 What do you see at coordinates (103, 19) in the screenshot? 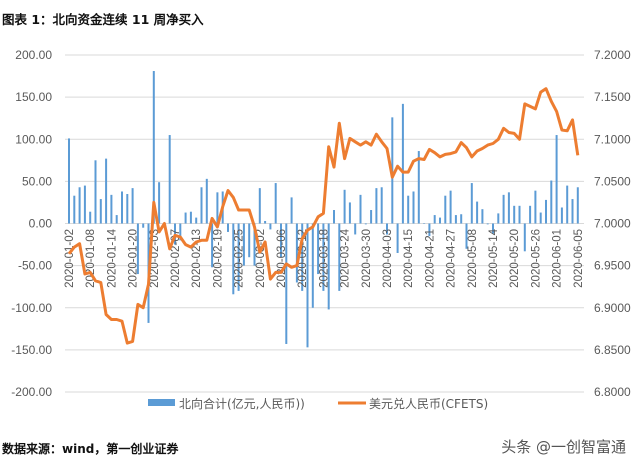
I see `figure-title: 图表 1：北向资金连续 11 周净买入` at bounding box center [103, 19].